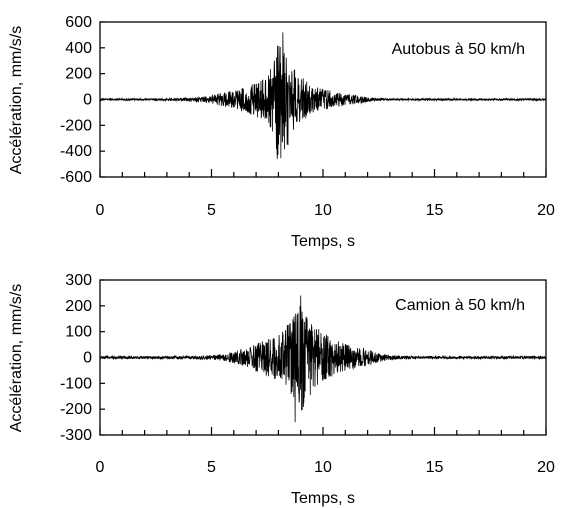  Describe the element at coordinates (458, 49) in the screenshot. I see `chart-annotation: Autobus à 50 km/h` at that location.